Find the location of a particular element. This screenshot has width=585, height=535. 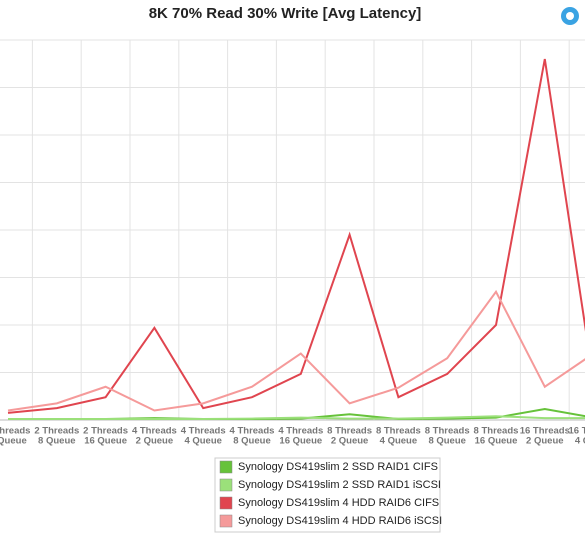

legend-label: Synology DS419slim 4 HDD RAID6 iSCSI is located at coordinates (340, 521).